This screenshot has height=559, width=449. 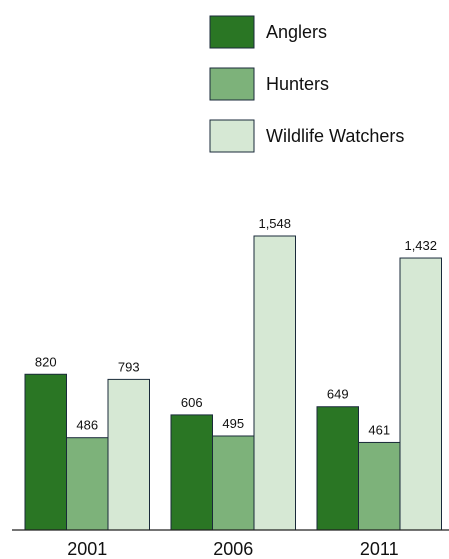 I want to click on bar-anglers-2001, so click(x=45, y=452).